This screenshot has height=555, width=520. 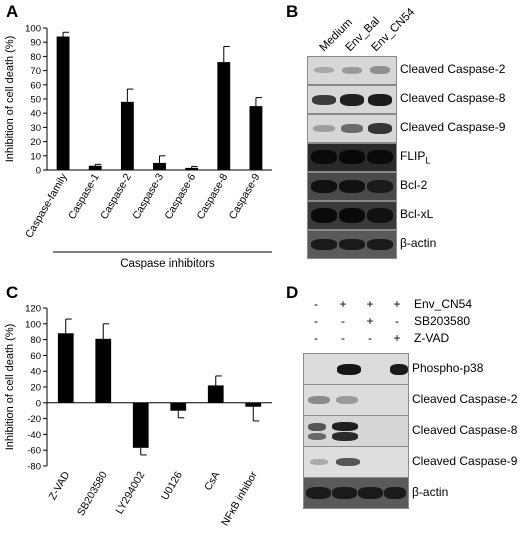 I want to click on category-label: U0126, so click(x=172, y=485).